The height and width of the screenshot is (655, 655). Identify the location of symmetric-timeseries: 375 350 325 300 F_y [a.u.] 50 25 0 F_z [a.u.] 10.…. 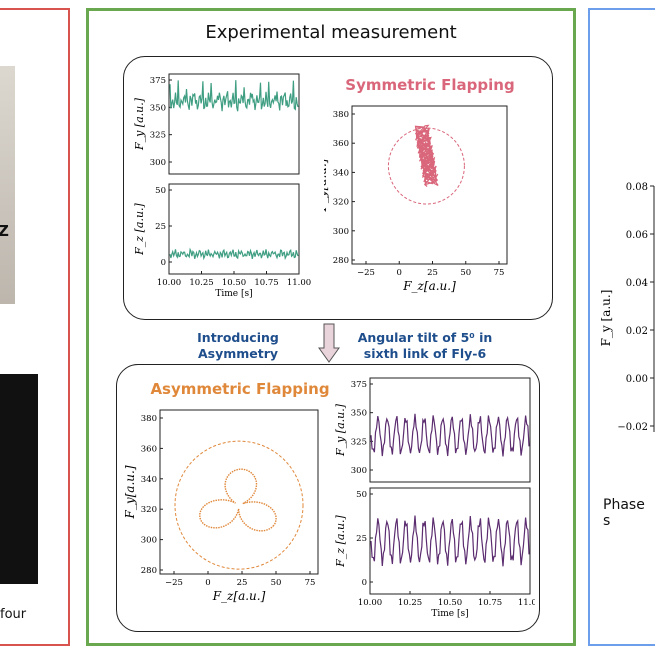
(222, 186).